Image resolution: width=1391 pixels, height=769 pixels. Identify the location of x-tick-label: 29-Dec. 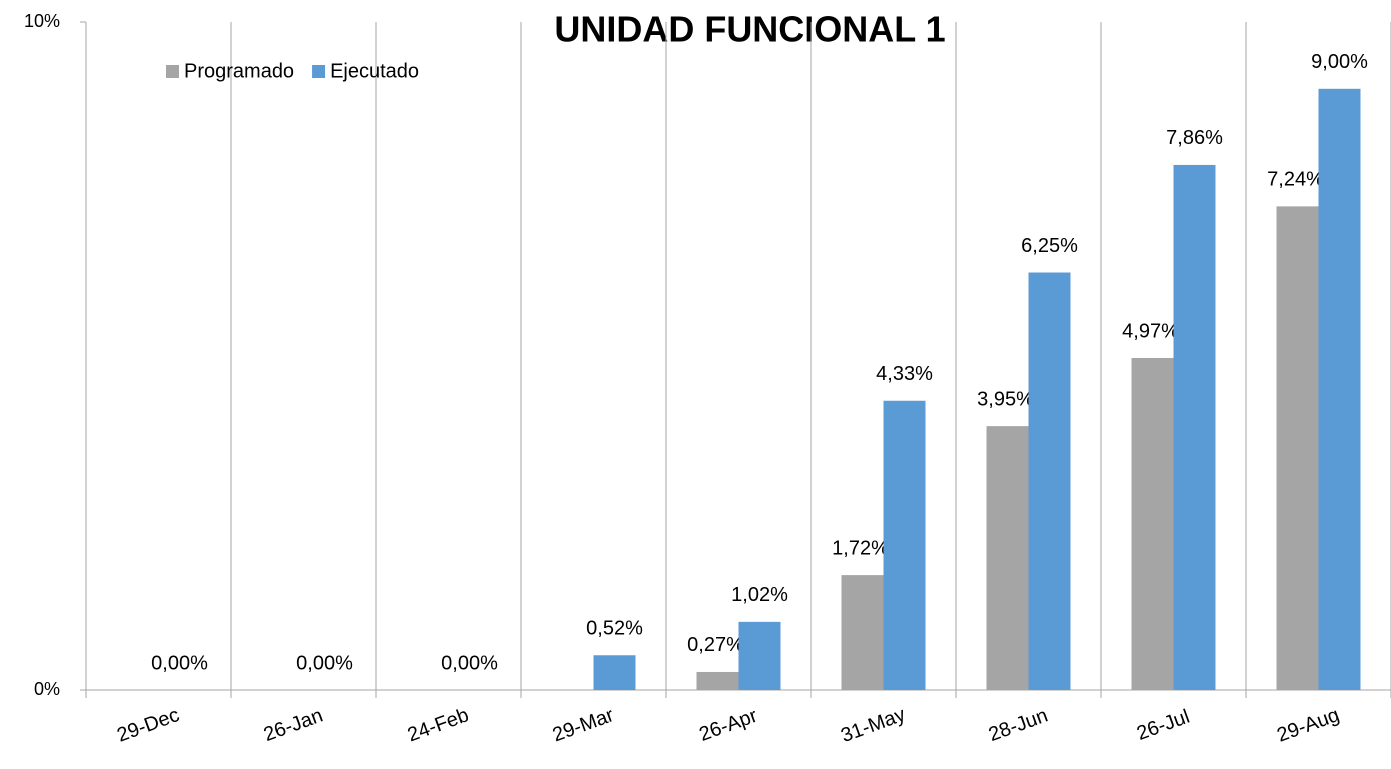
(148, 725).